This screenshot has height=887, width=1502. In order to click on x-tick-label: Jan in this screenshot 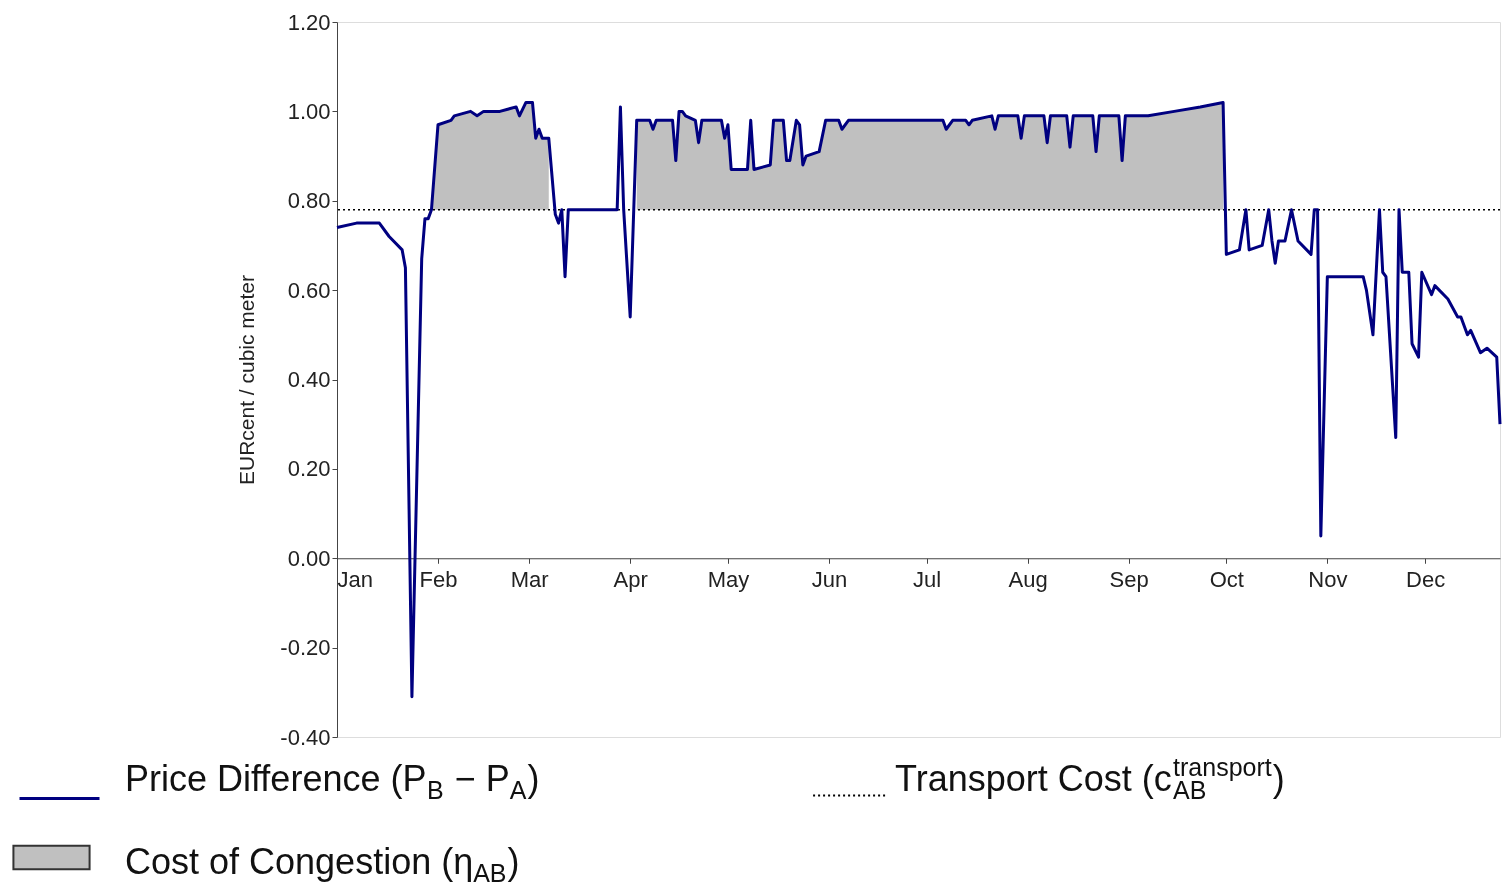, I will do `click(355, 579)`.